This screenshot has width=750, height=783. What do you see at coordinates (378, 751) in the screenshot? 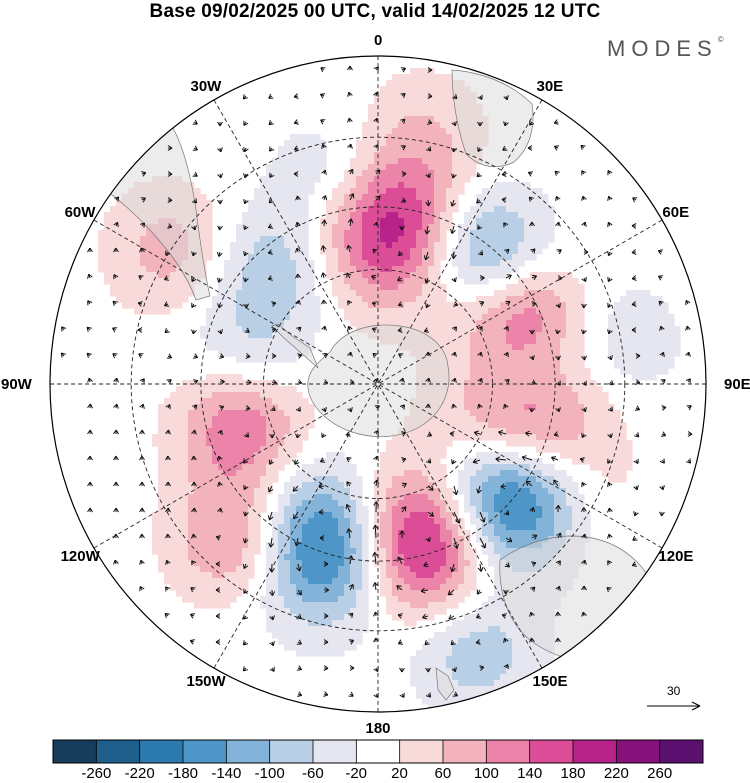
I see `colorbar-frame` at bounding box center [378, 751].